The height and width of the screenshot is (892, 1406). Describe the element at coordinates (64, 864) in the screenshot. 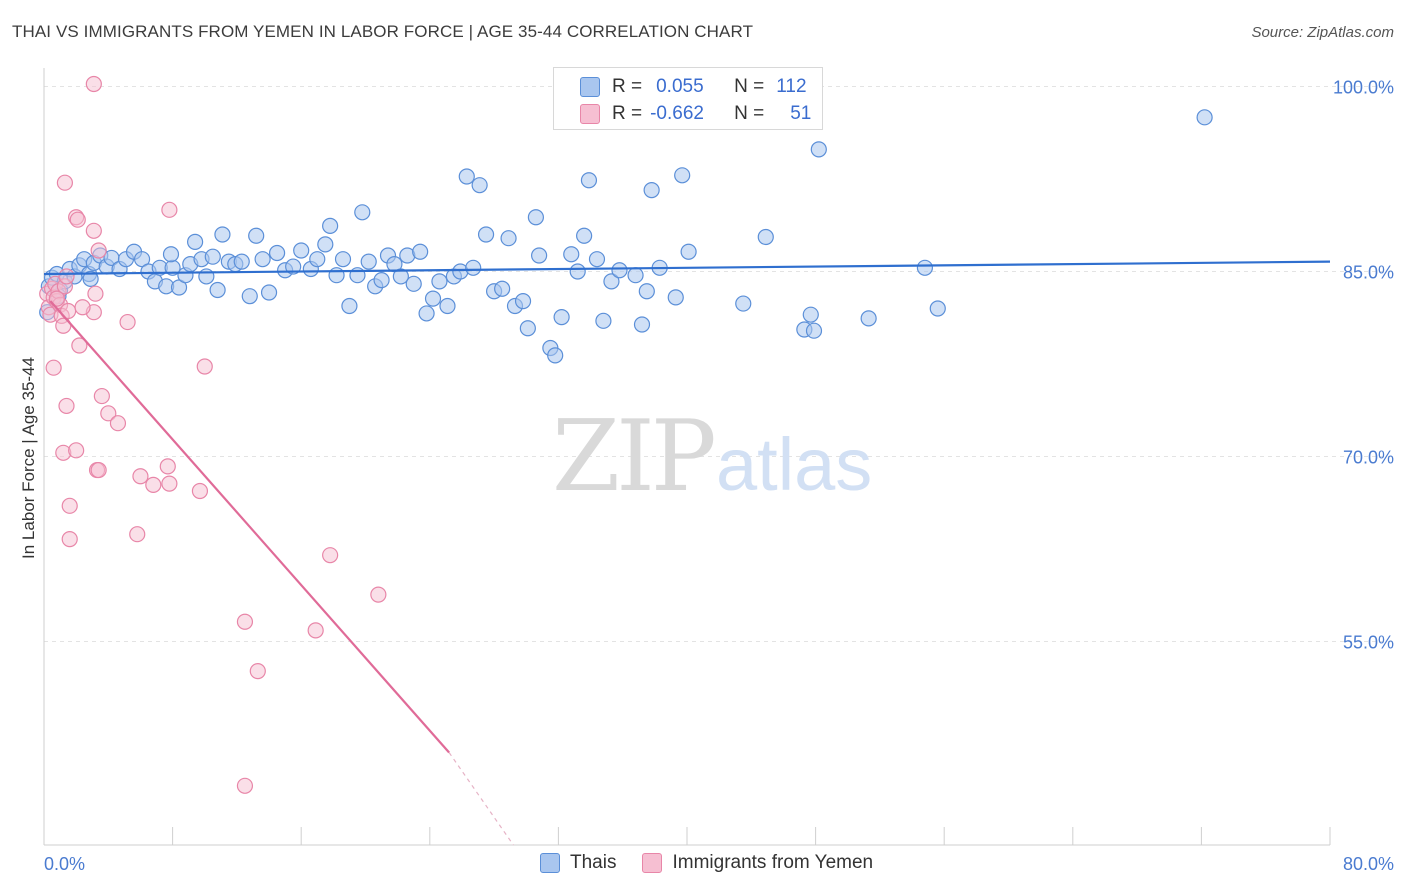

I see `x-tick-min: 0.0%` at that location.